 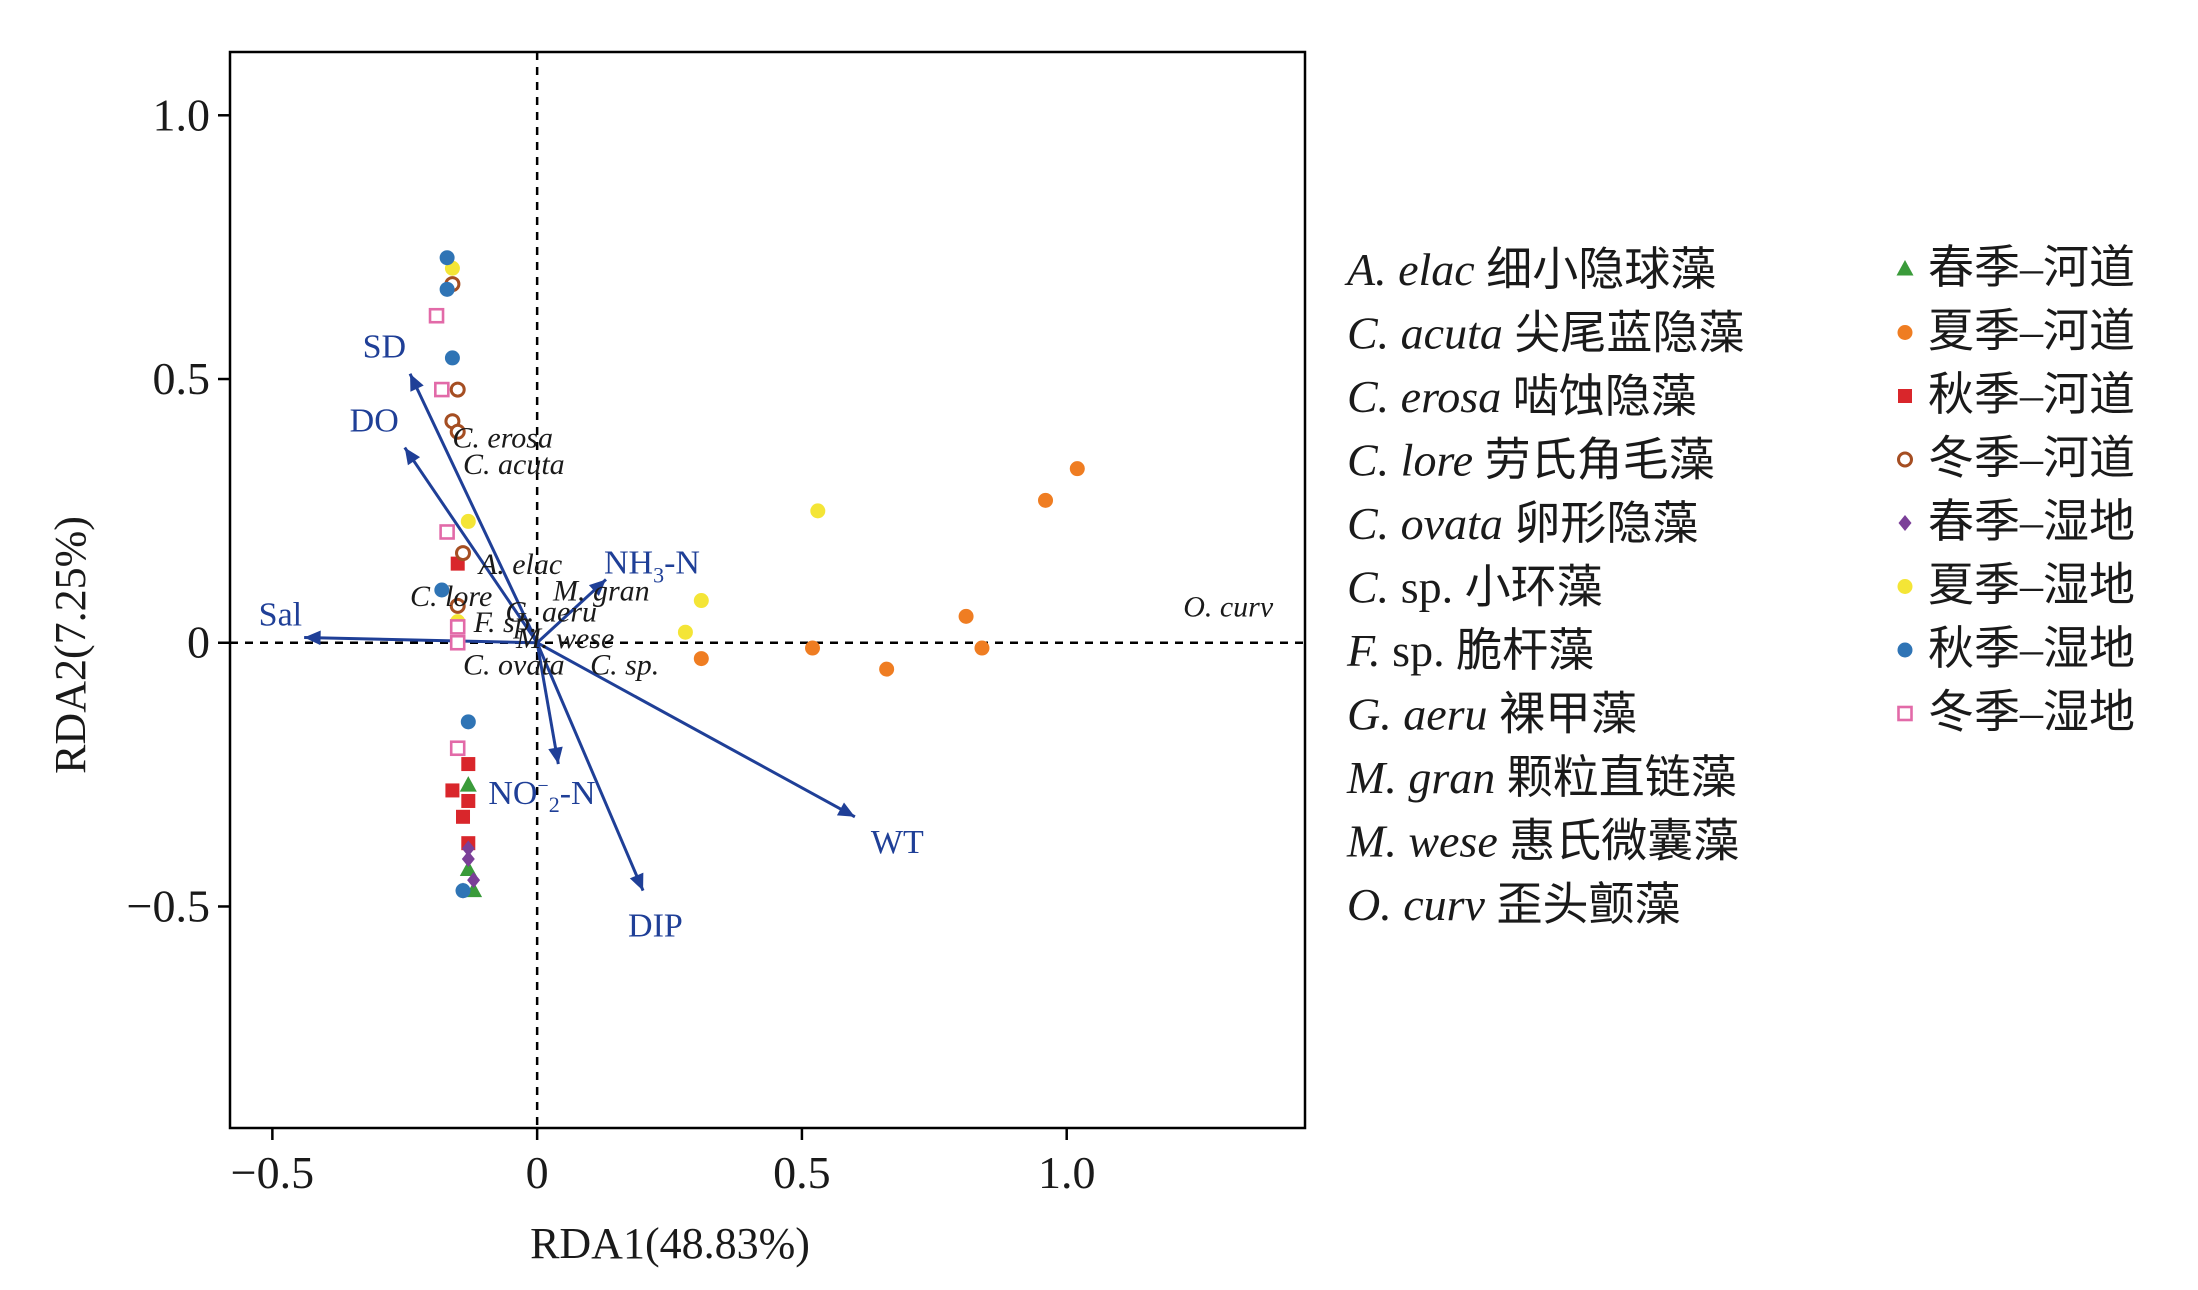 What do you see at coordinates (551, 612) in the screenshot?
I see `species-label: G. aeru` at bounding box center [551, 612].